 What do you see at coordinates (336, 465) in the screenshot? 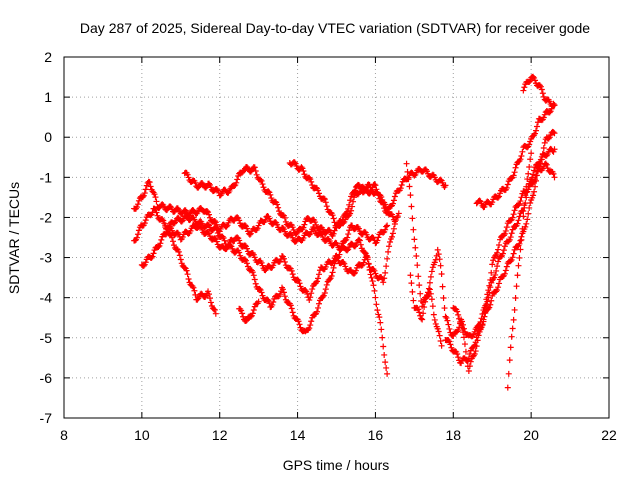
I see `x-axis-label: GPS time / hours` at bounding box center [336, 465].